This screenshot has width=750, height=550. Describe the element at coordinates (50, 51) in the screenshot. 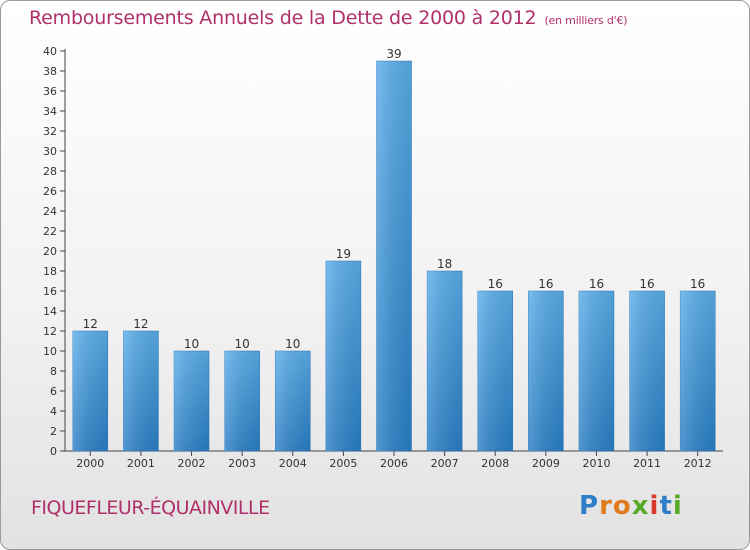

I see `y-tick-label: 40` at that location.